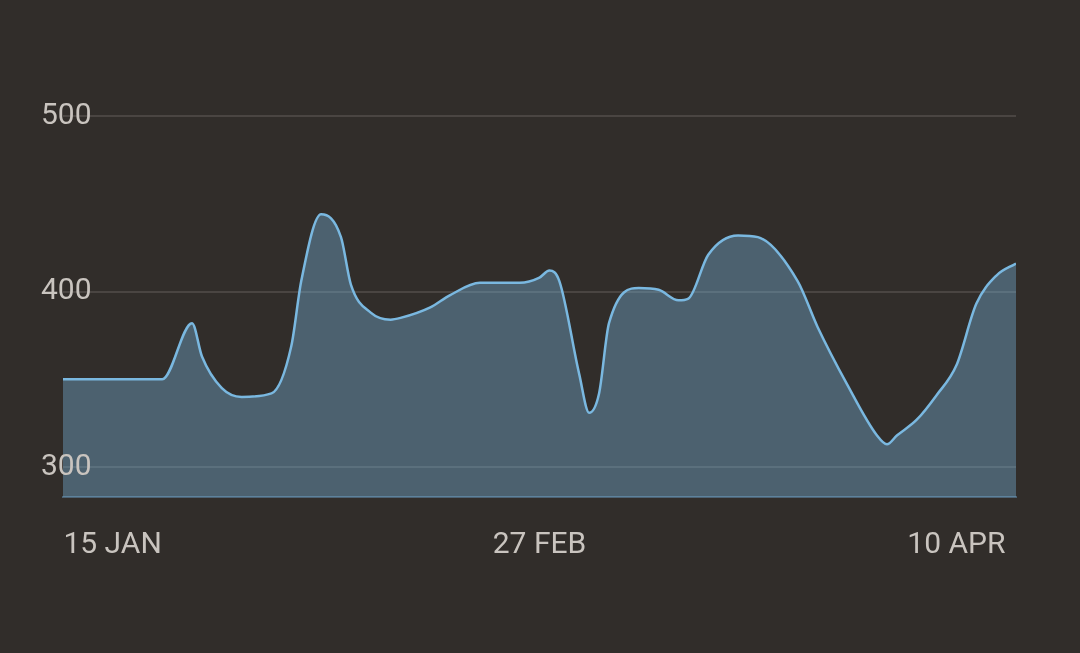 The width and height of the screenshot is (1080, 653). What do you see at coordinates (112, 542) in the screenshot?
I see `x-tick-label: 15 JAN` at bounding box center [112, 542].